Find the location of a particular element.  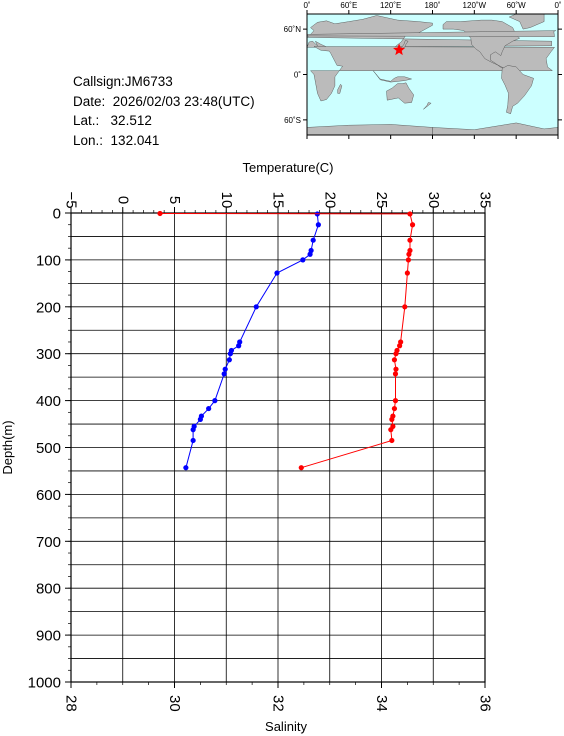

callsign-row: Callsign:JM6733 is located at coordinates (164, 82).